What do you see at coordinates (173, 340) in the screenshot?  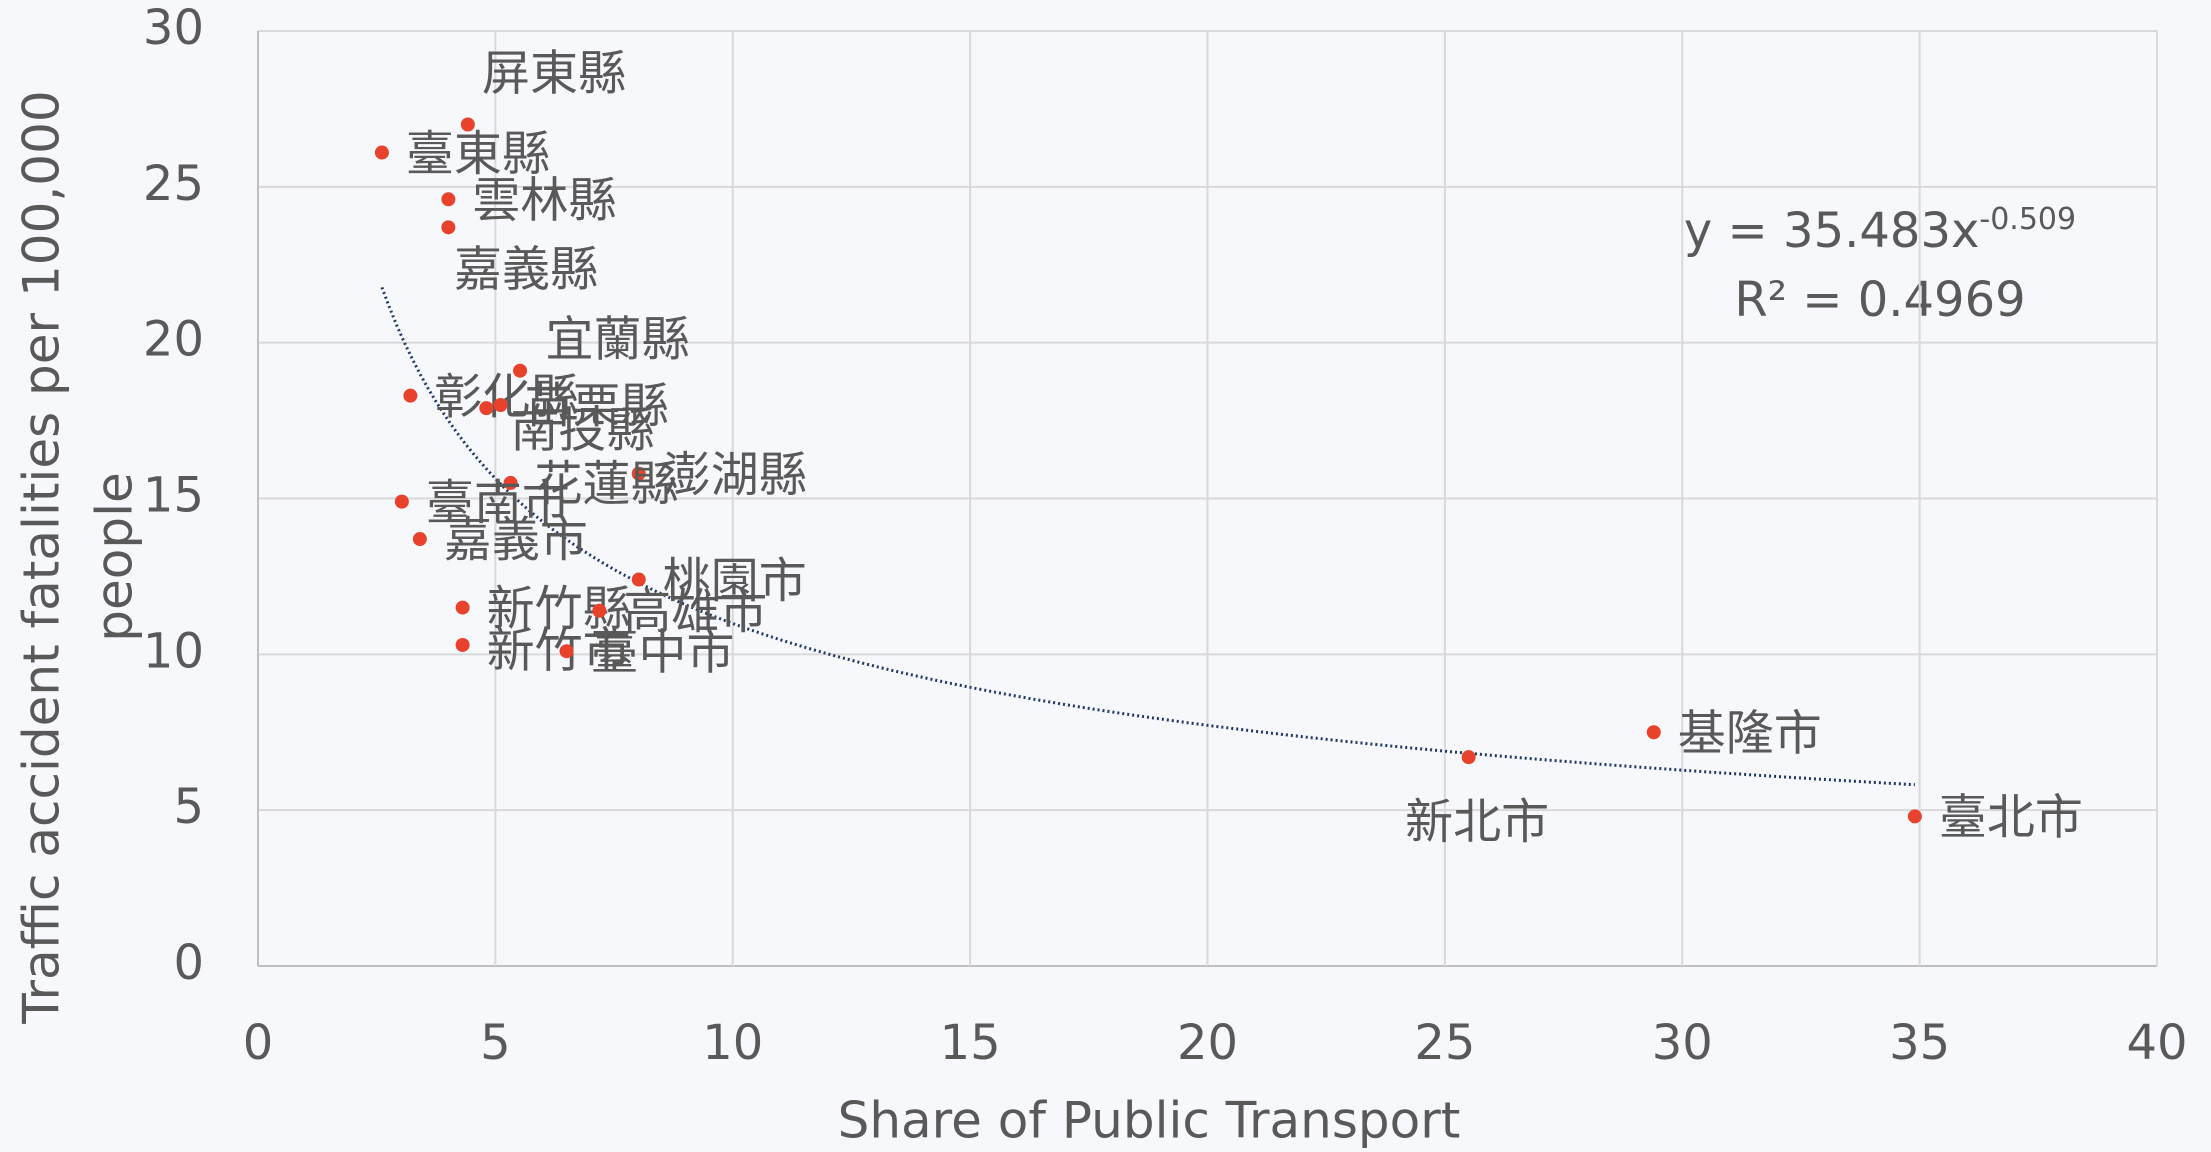 I see `y-tick-label: 20` at bounding box center [173, 340].